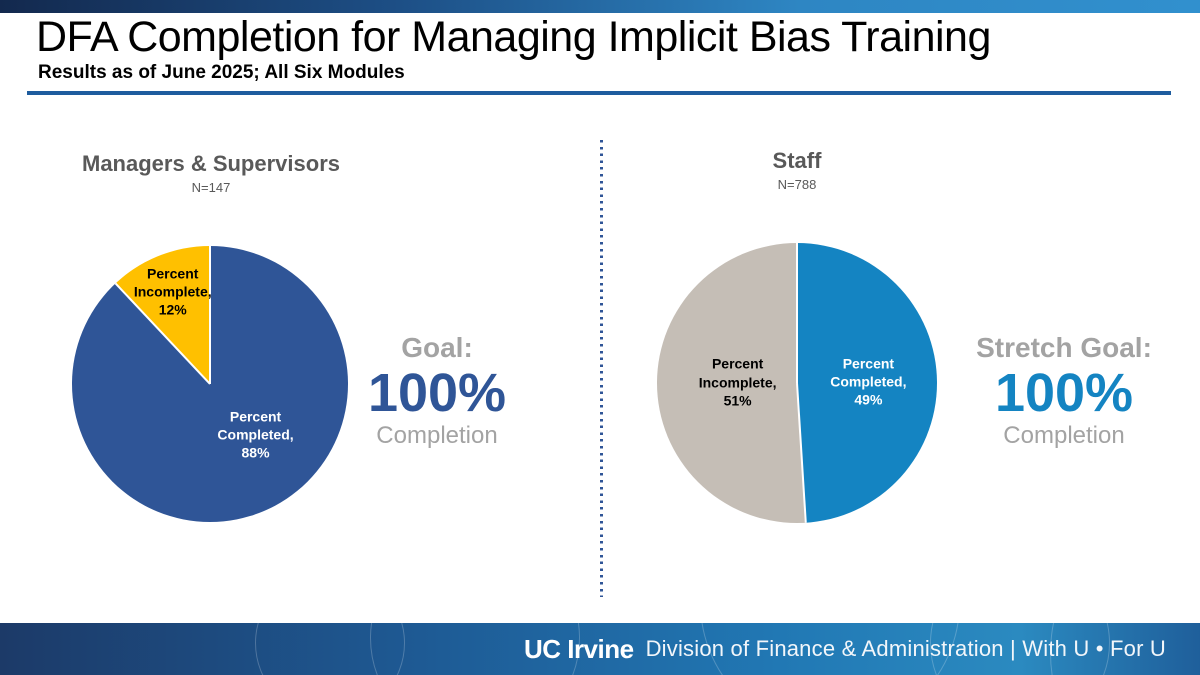 This screenshot has height=675, width=1200. Describe the element at coordinates (601, 368) in the screenshot. I see `vertical-divider` at that location.